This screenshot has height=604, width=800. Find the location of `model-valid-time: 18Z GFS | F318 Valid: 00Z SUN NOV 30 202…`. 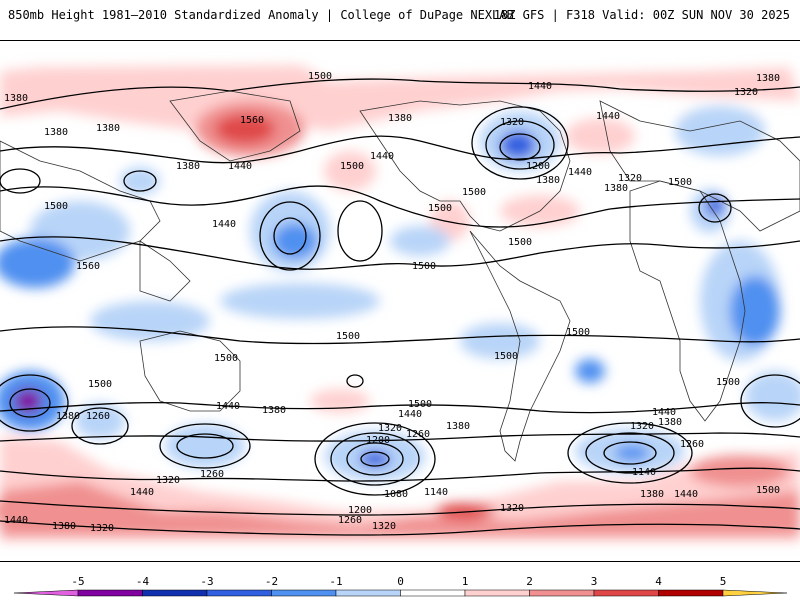

model-valid-time: 18Z GFS | F318 Valid: 00Z SUN NOV 30 202… is located at coordinates (641, 15).